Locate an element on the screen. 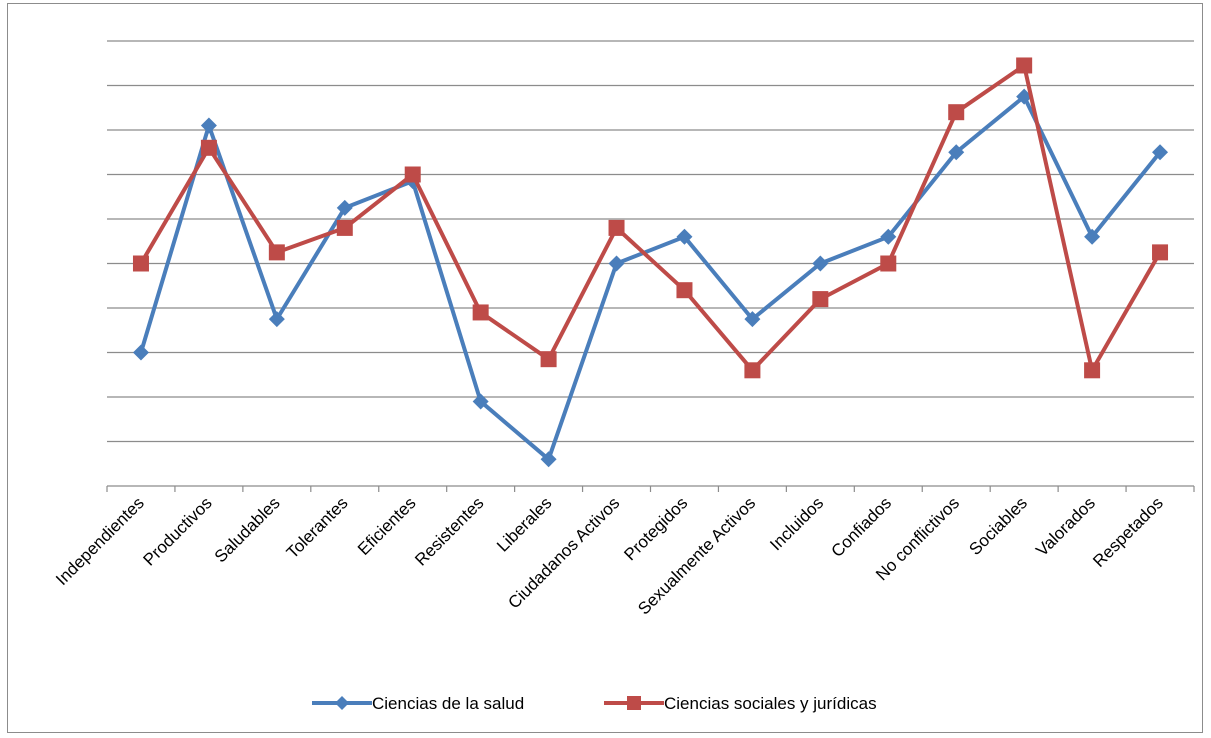  x-tick-label: Liberales is located at coordinates (524, 524).